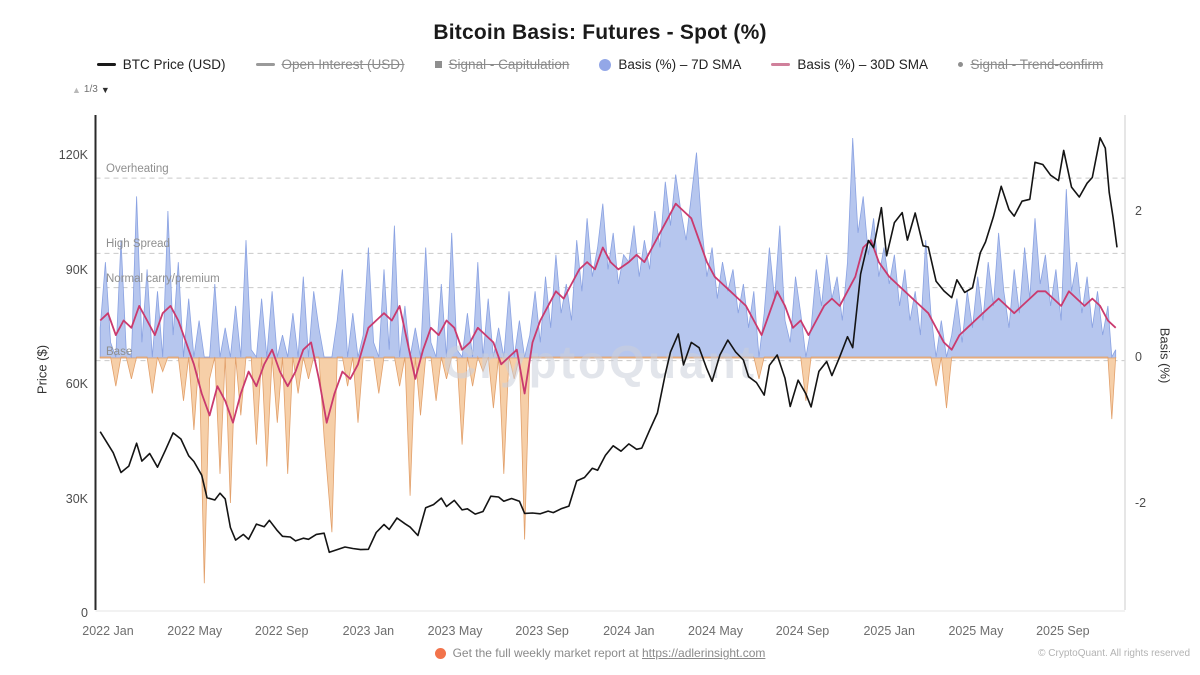  I want to click on y-axis-tick-left: 90K, so click(76, 269).